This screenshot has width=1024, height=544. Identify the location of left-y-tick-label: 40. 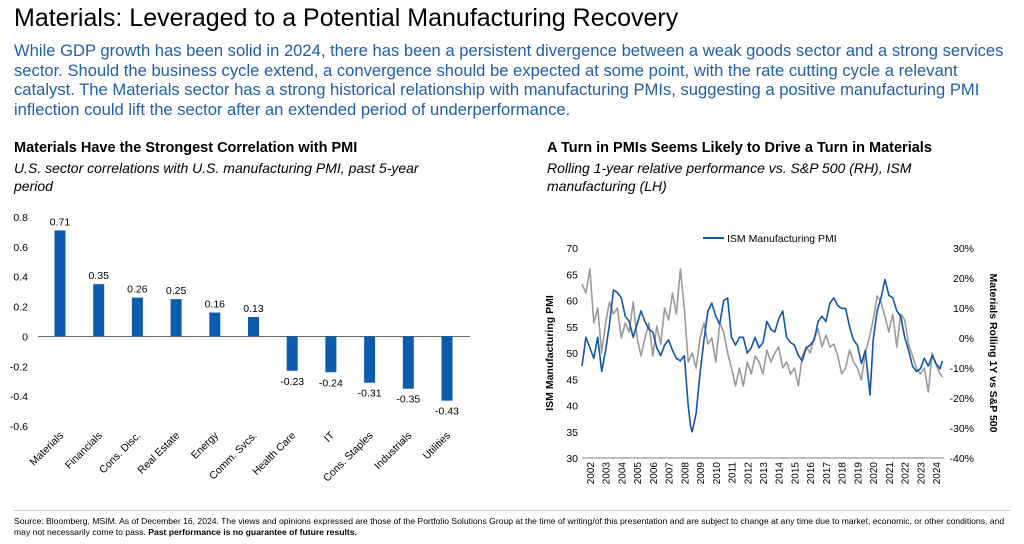
(572, 407).